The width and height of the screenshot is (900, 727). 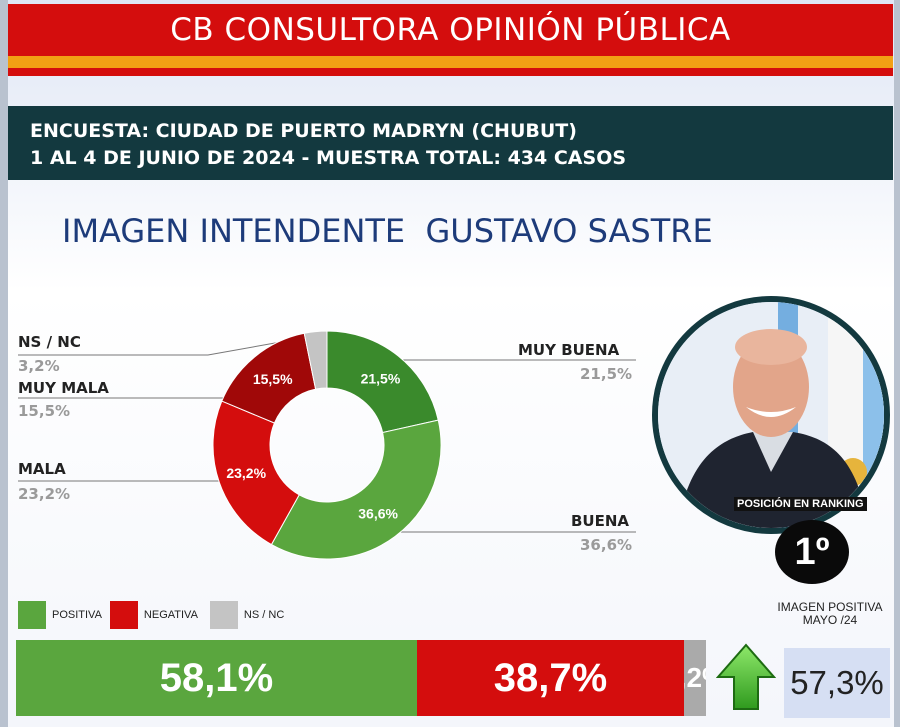 I want to click on pie-label-muy-mala: MUY MALA, so click(x=63, y=388).